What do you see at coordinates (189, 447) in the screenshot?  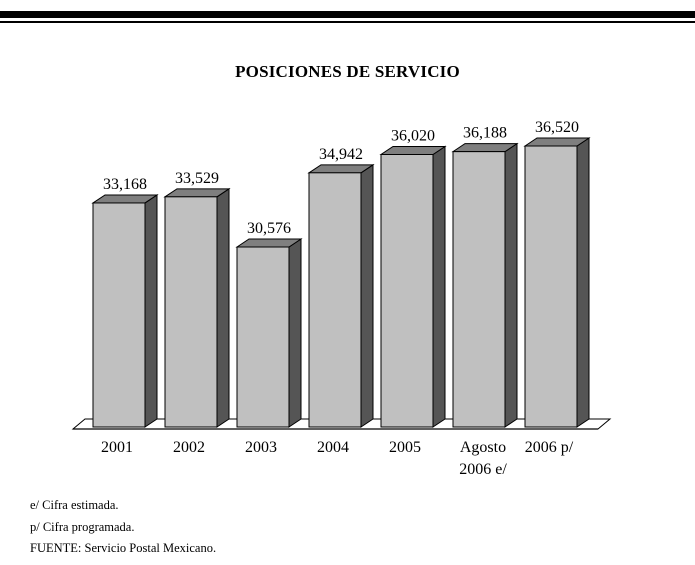 I see `x-tick-label-1: 2002` at bounding box center [189, 447].